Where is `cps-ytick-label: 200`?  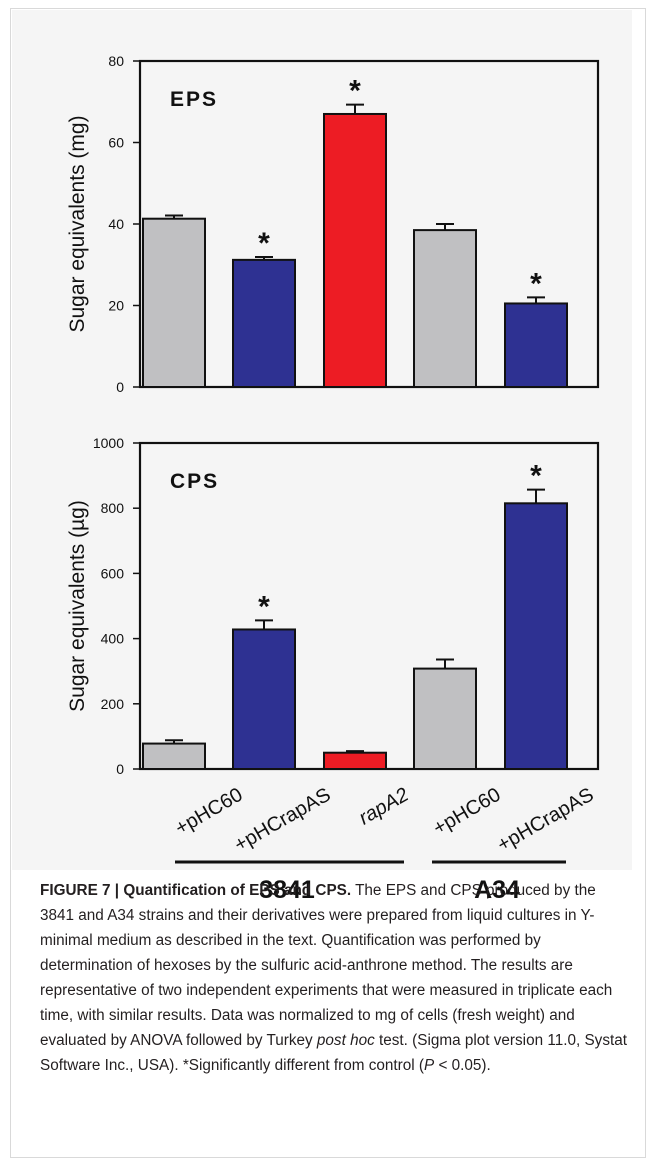 cps-ytick-label: 200 is located at coordinates (113, 704).